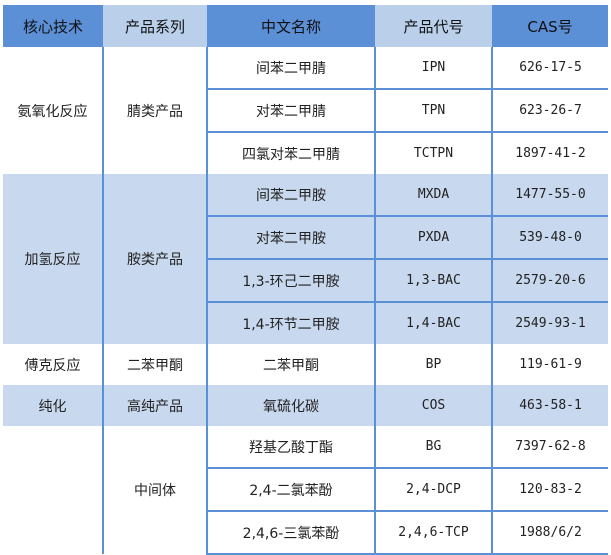 Image resolution: width=611 pixels, height=555 pixels. I want to click on product-code-cell: BG, so click(433, 447).